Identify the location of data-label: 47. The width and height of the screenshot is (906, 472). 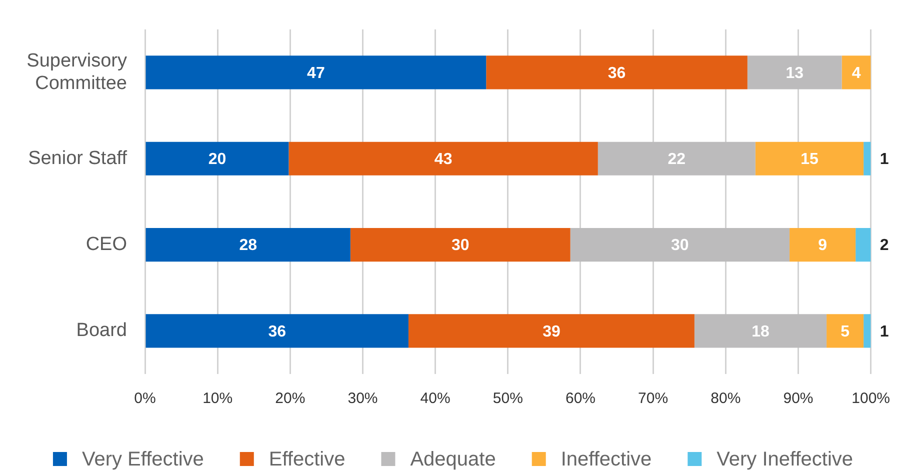
(316, 73).